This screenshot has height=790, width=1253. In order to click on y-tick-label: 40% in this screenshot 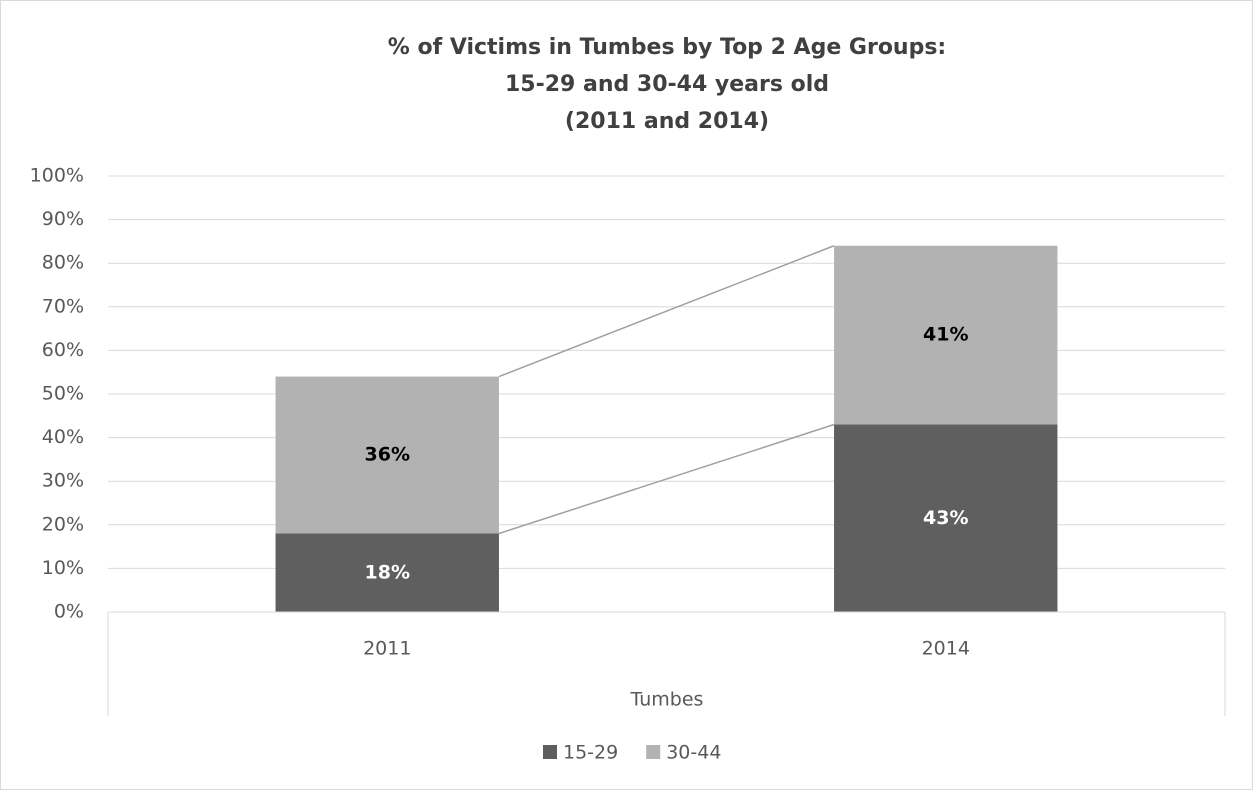, I will do `click(63, 437)`.